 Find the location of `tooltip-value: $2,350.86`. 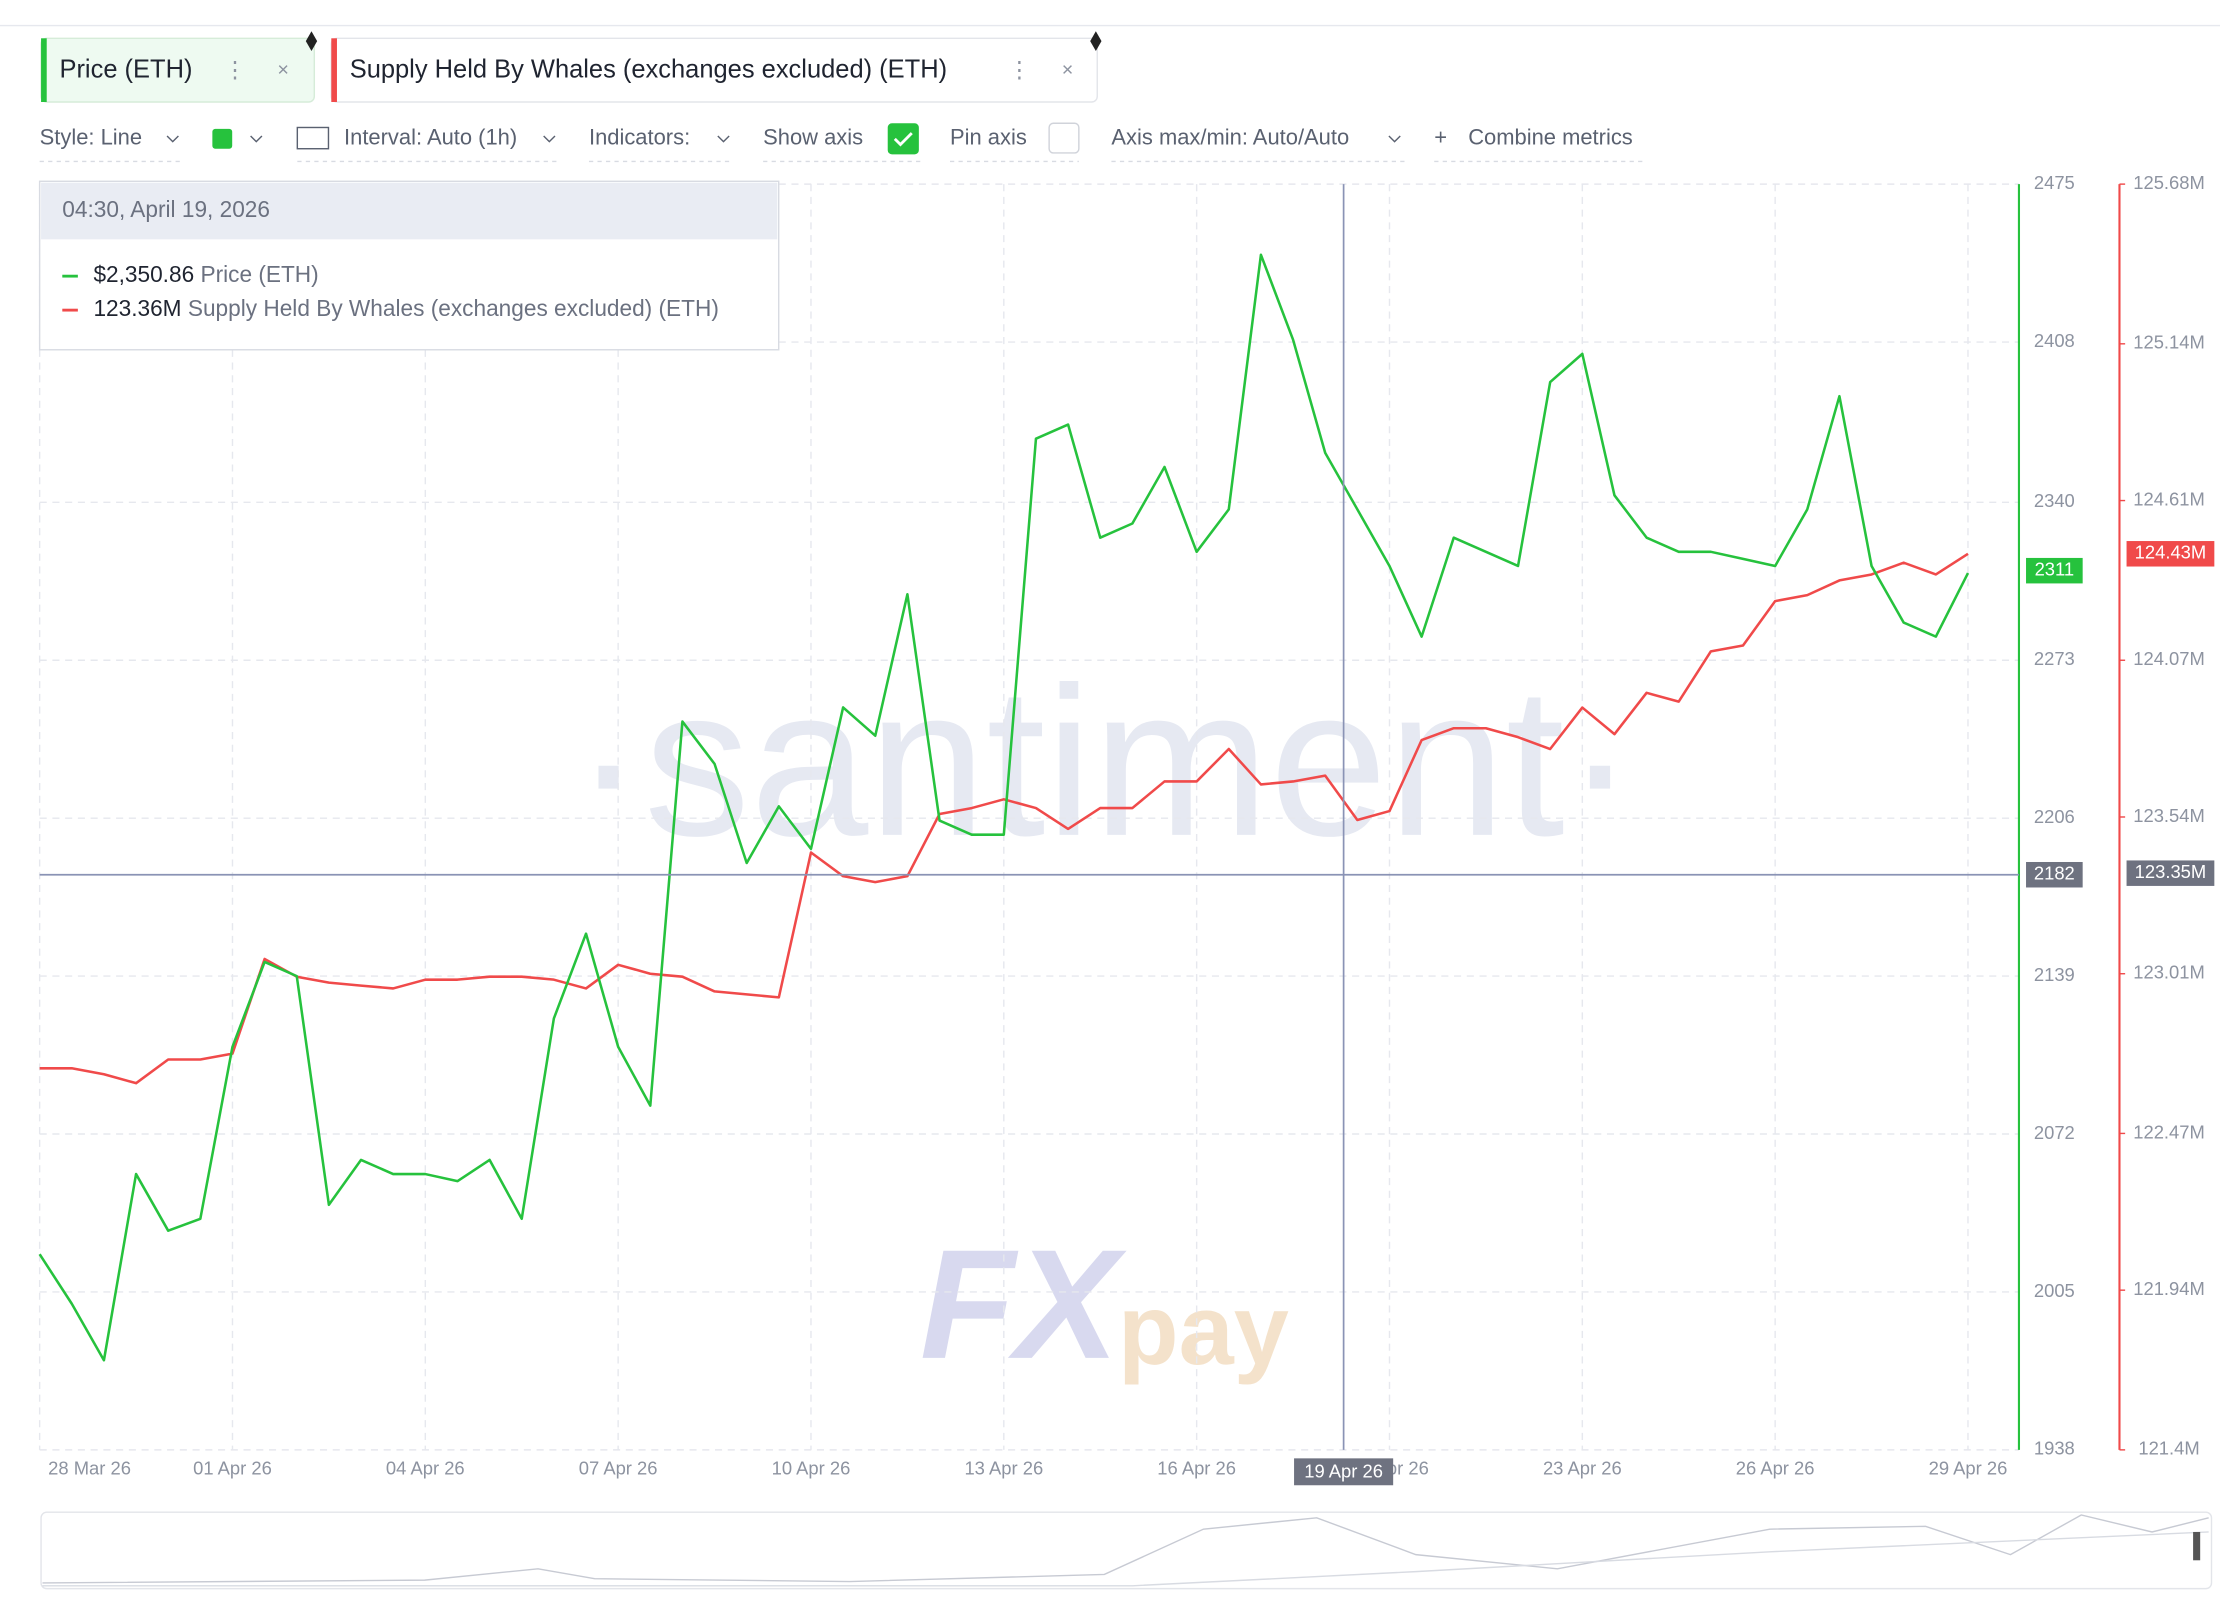

tooltip-value: $2,350.86 is located at coordinates (143, 274).